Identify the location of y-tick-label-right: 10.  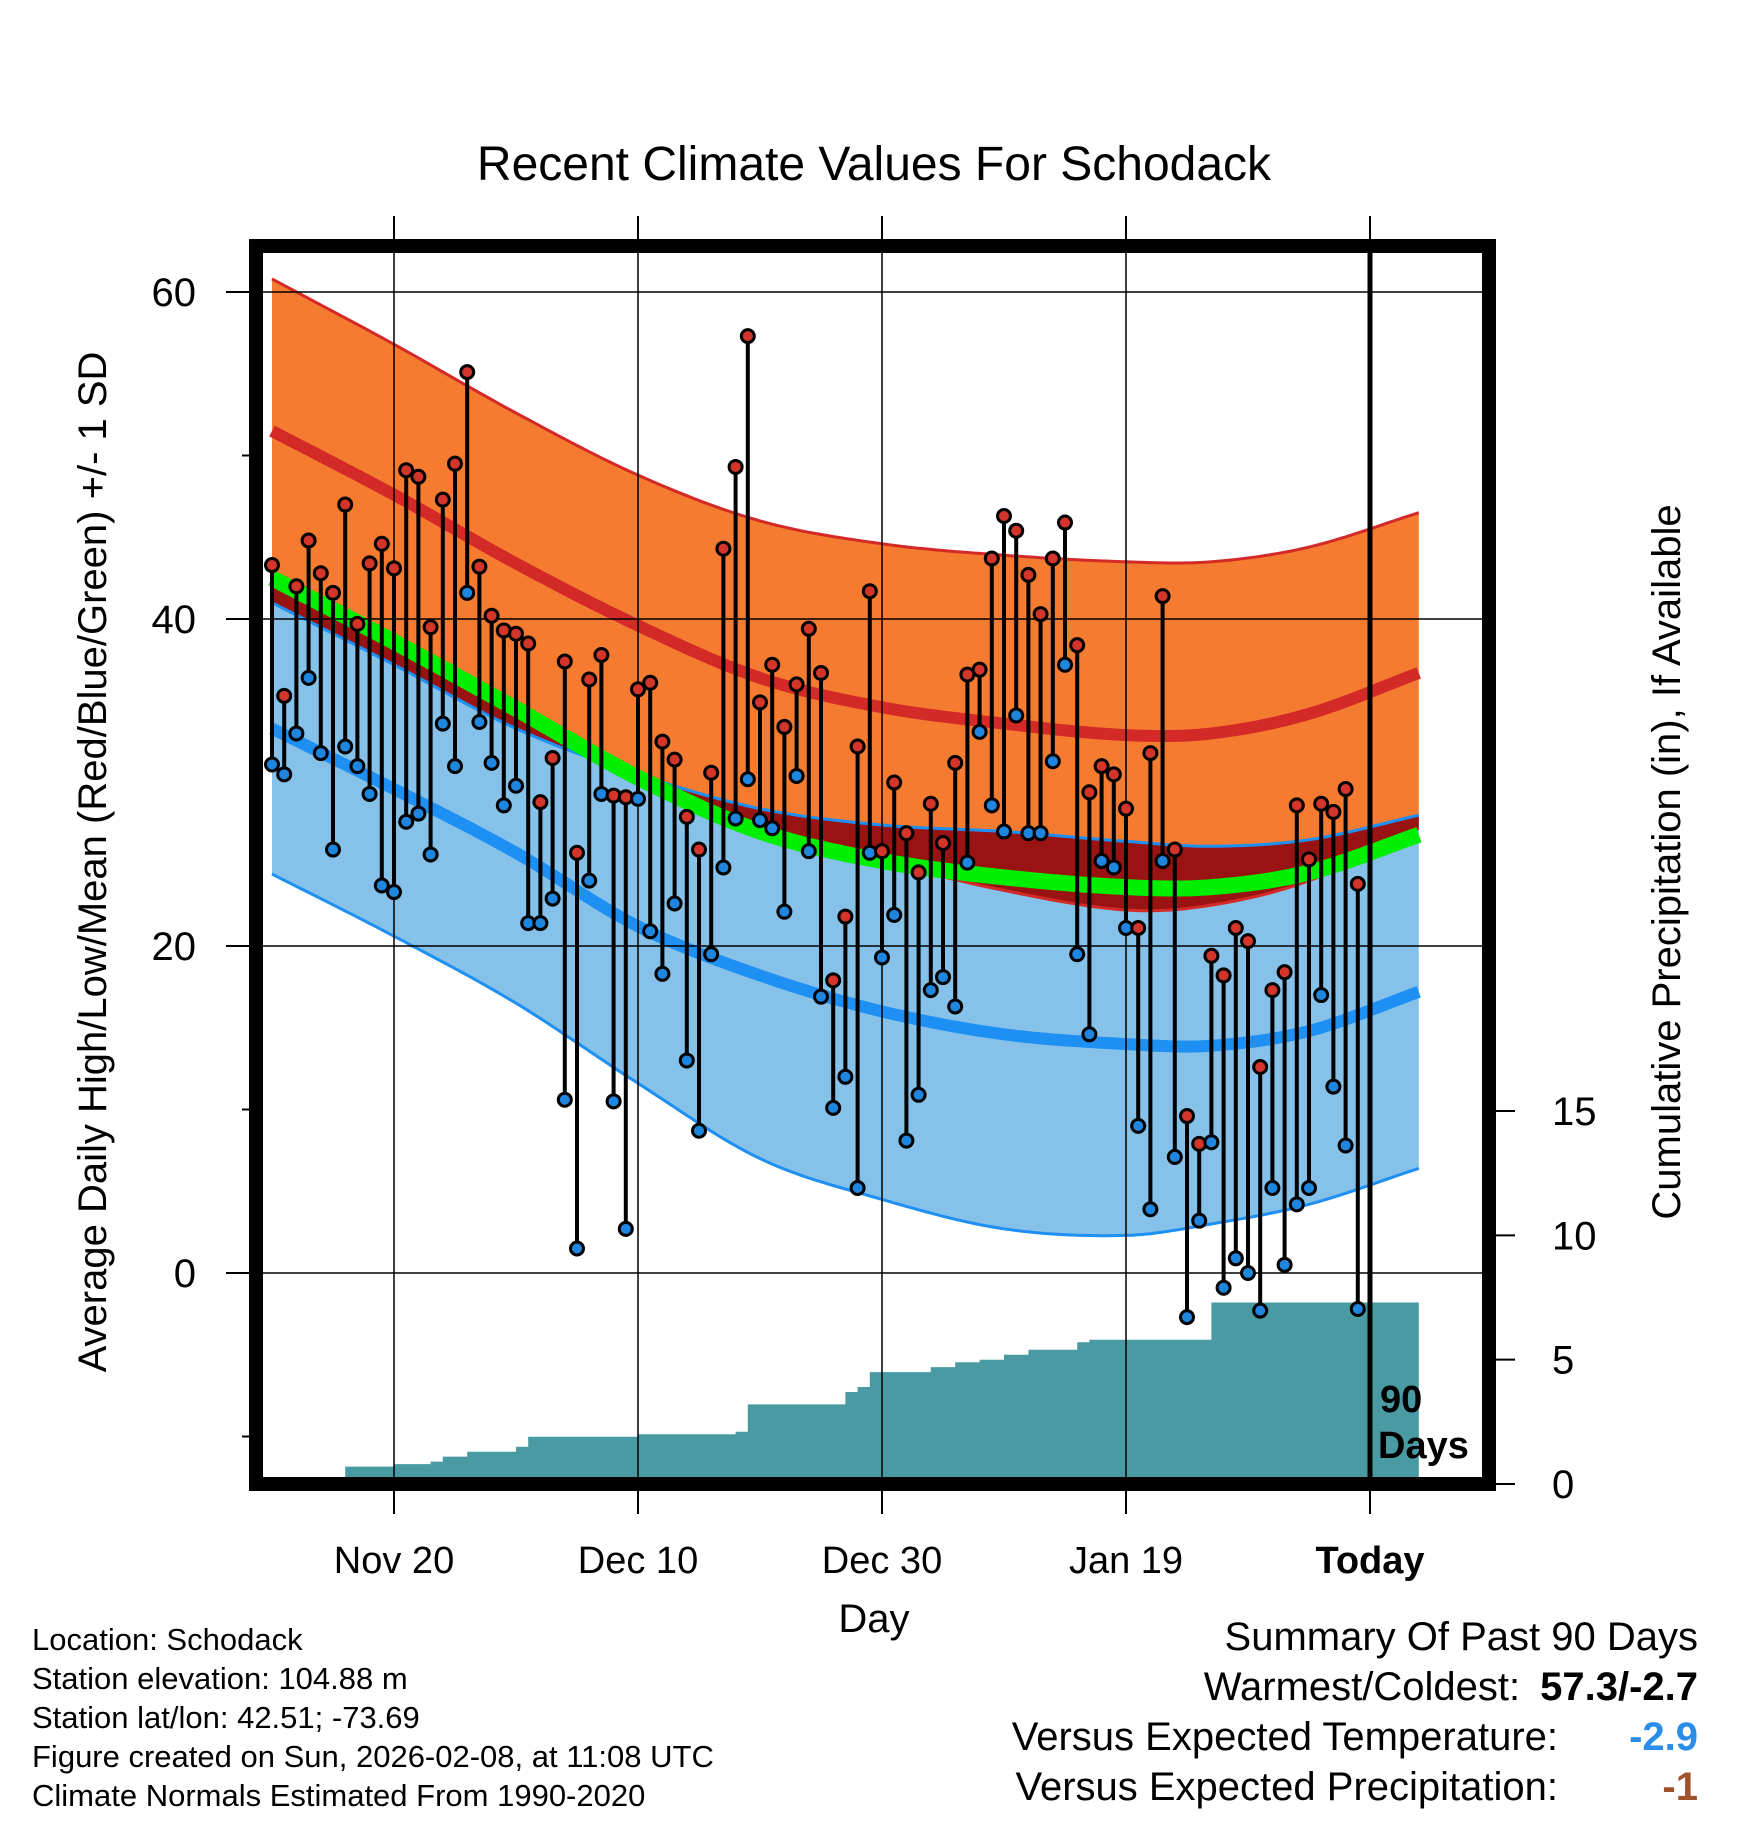
(1574, 1236).